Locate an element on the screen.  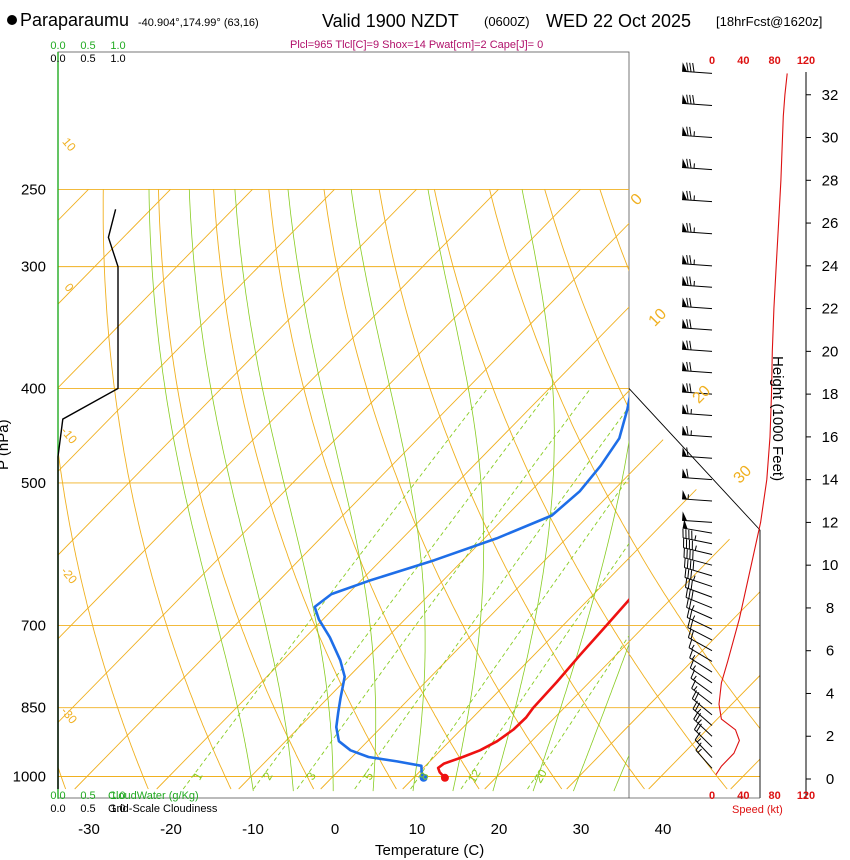
cloudiness-tick-top: 1.0 is located at coordinates (117, 59).